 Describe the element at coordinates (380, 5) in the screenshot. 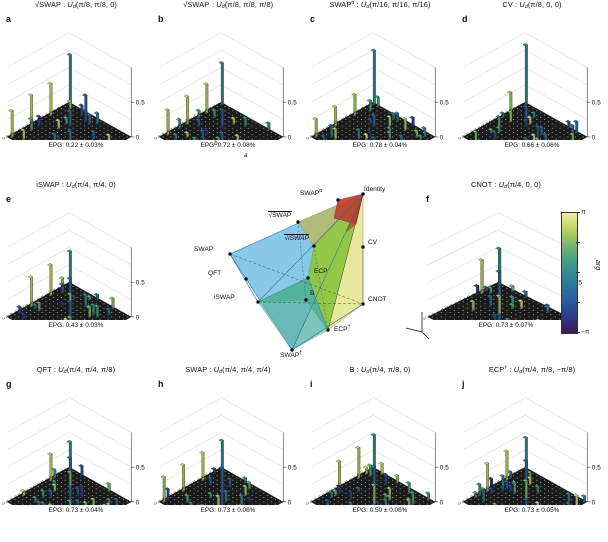

I see `panel-title-c: SWAPα : Ud(π/16, π/16, π/16)` at that location.